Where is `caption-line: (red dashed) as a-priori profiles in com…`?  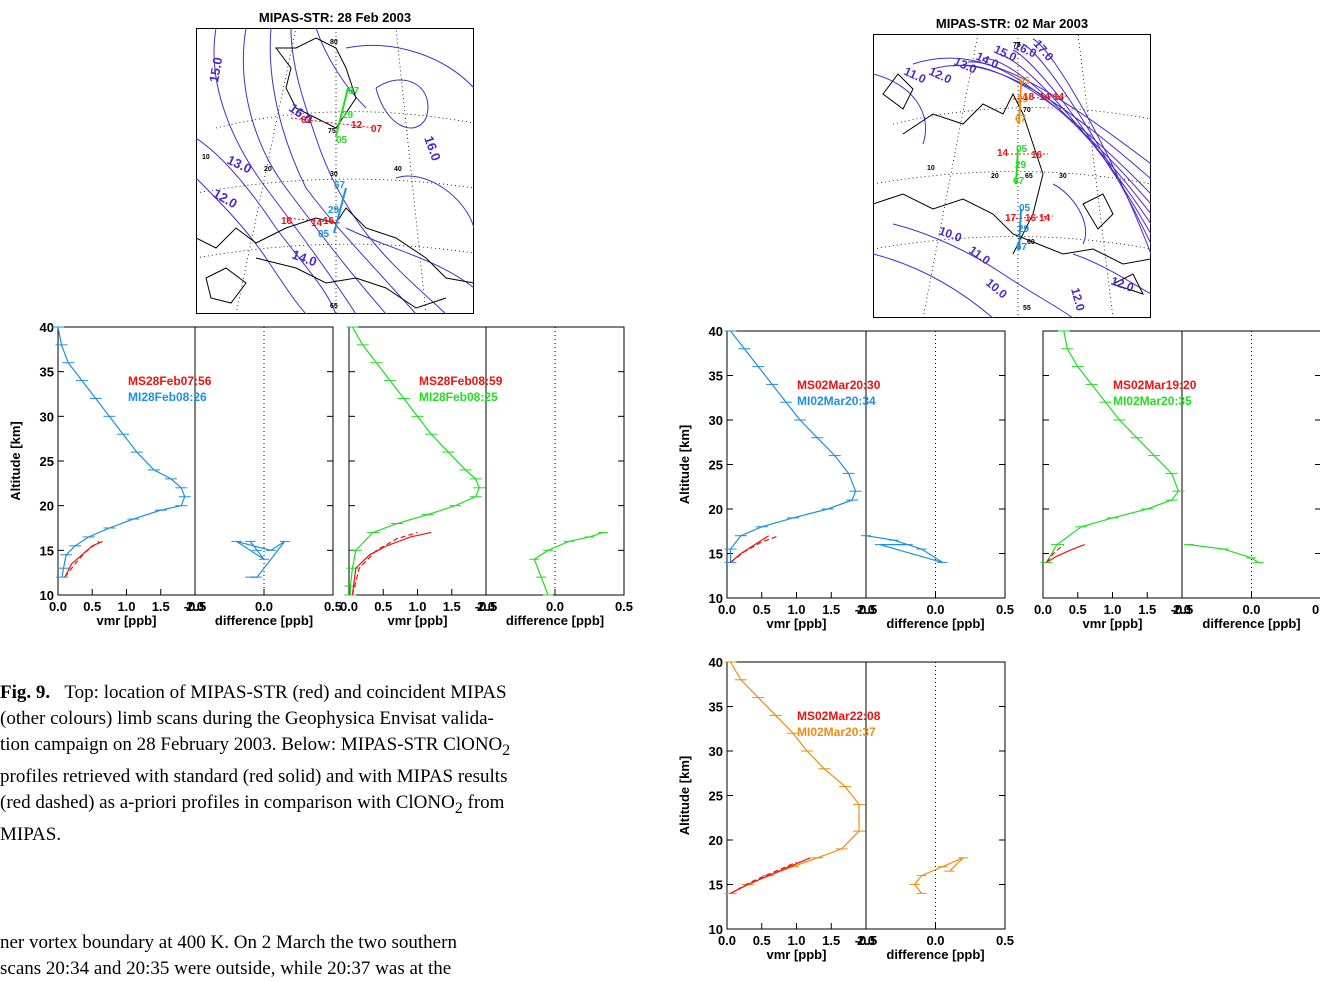
caption-line: (red dashed) as a-priori profiles in com… is located at coordinates (227, 802).